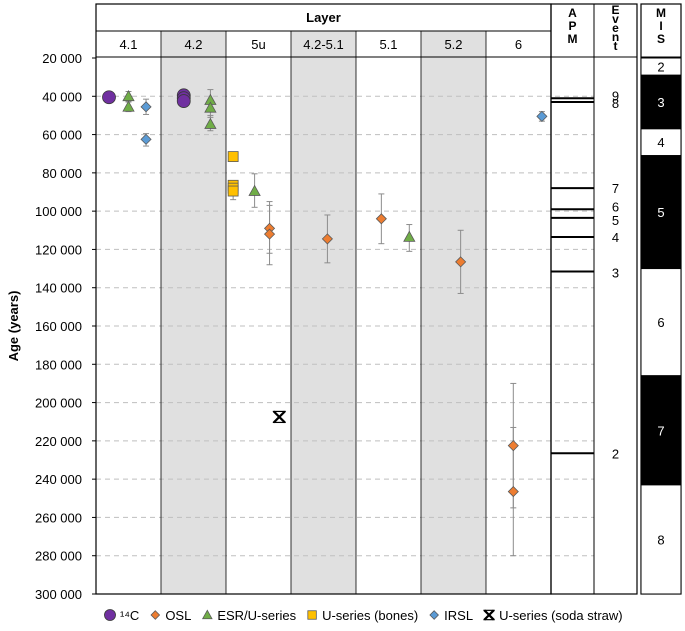  Describe the element at coordinates (615, 237) in the screenshot. I see `event-label-4: 4` at that location.